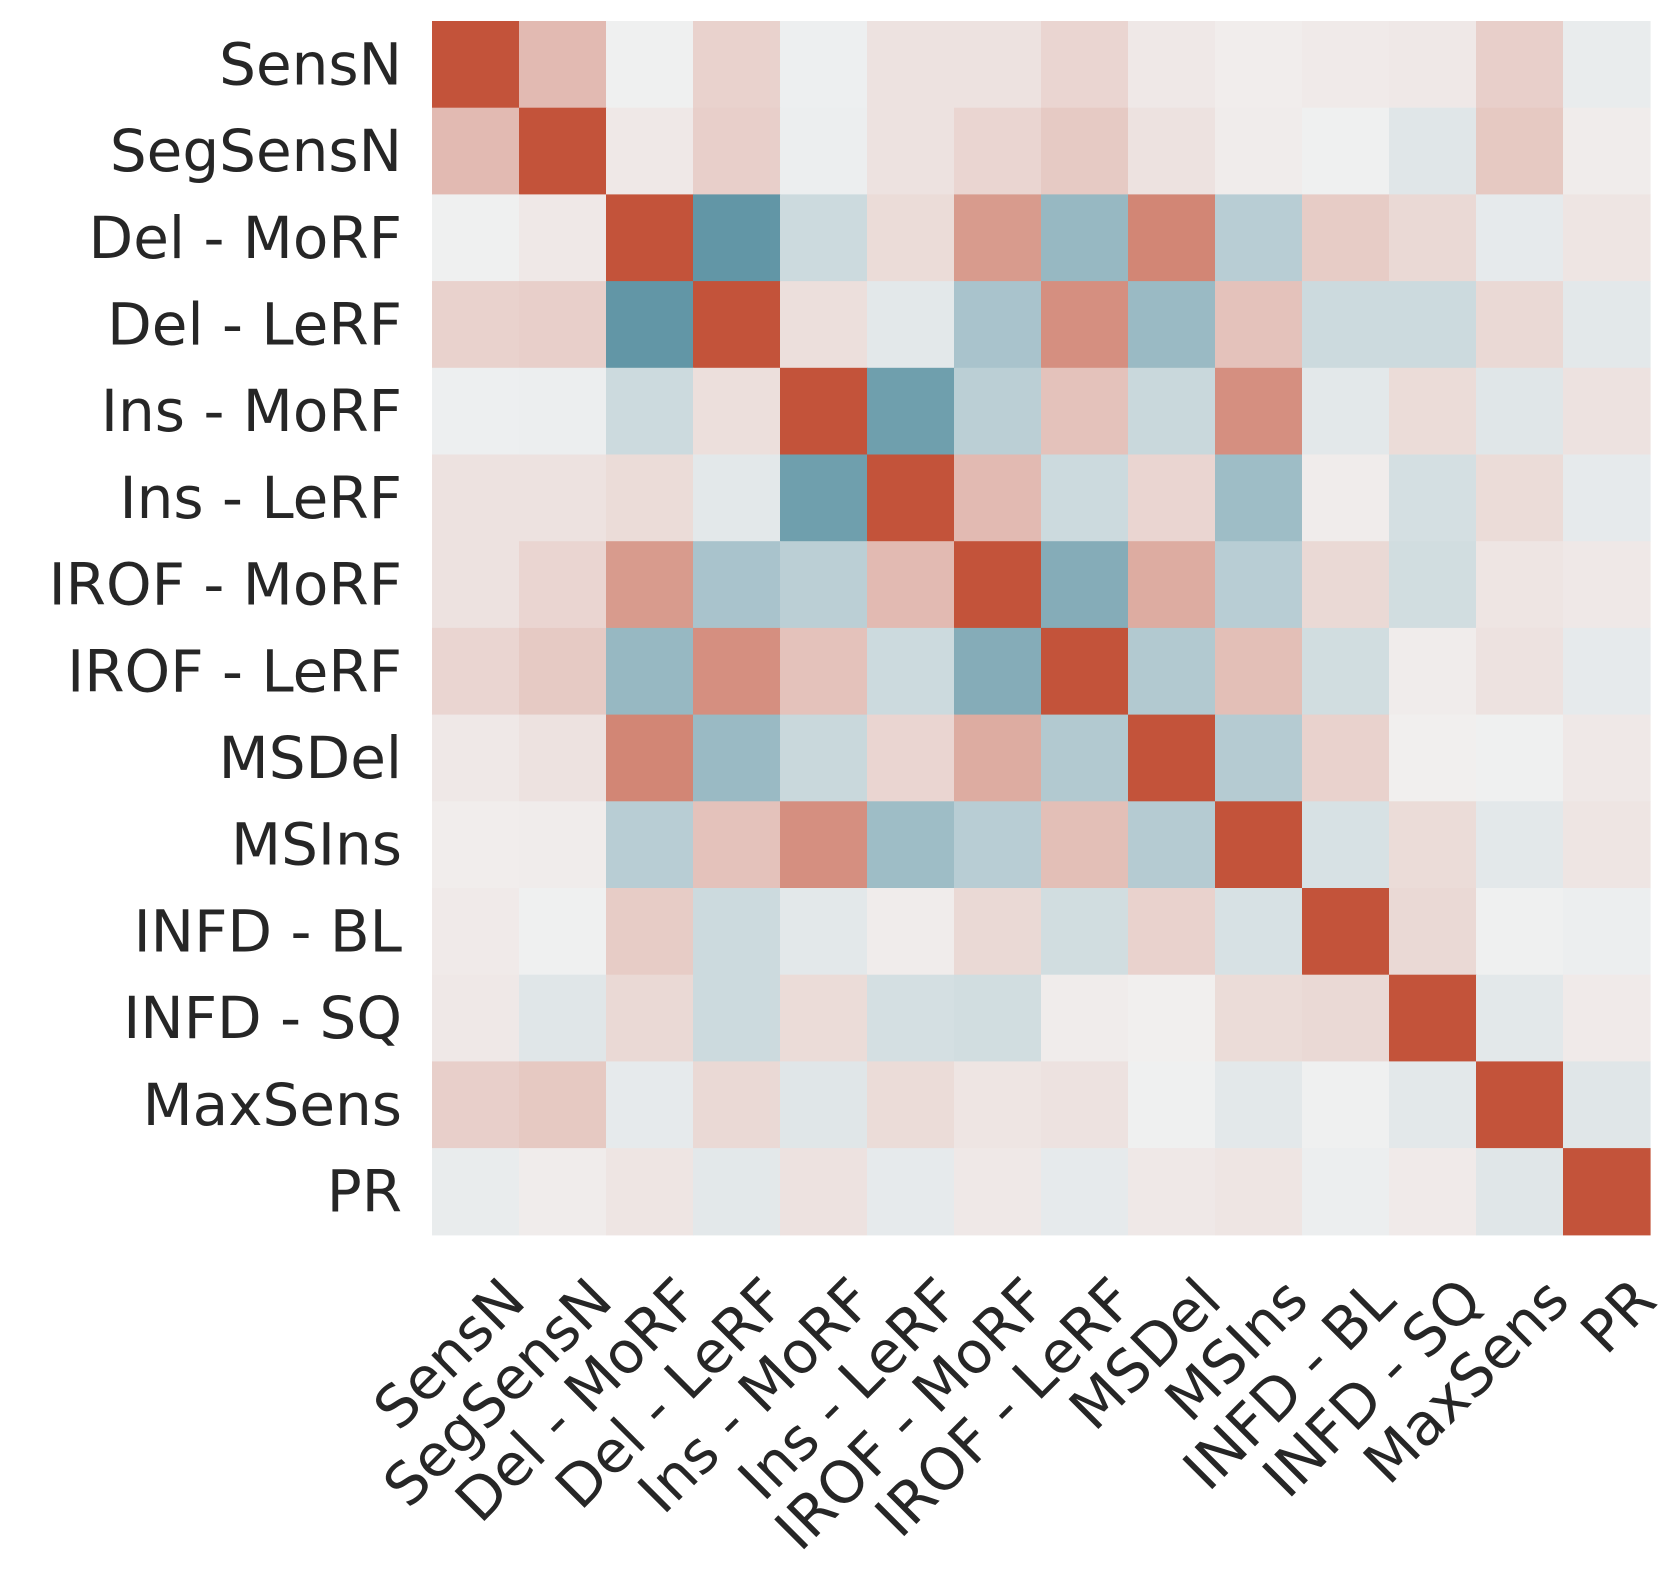 The width and height of the screenshot is (1661, 1592). I want to click on heatmap-cell-r2-c7, so click(1085, 238).